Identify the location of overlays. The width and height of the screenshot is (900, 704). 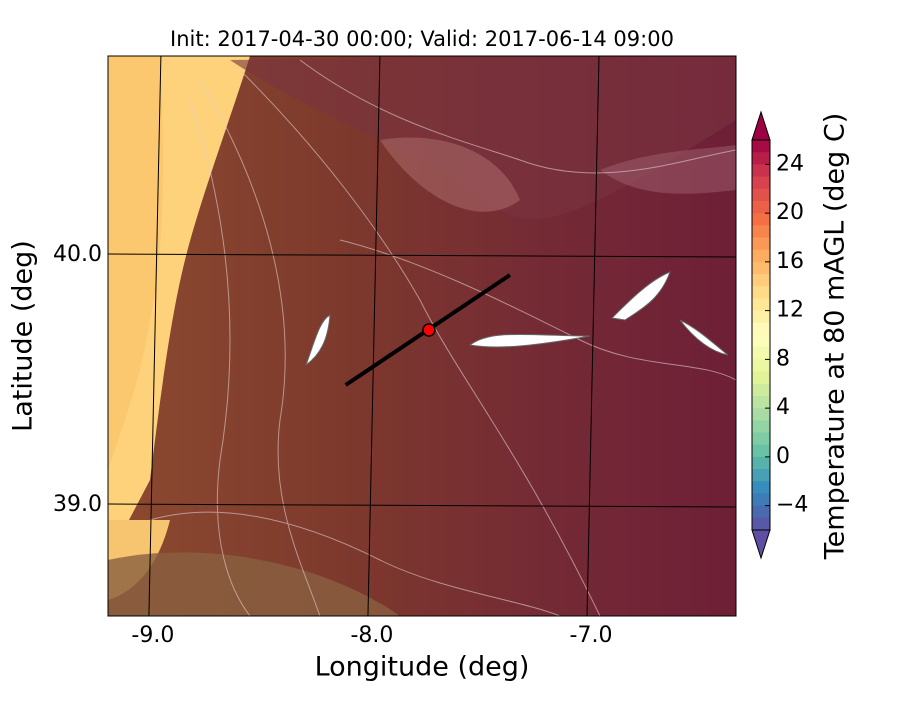
(428, 330).